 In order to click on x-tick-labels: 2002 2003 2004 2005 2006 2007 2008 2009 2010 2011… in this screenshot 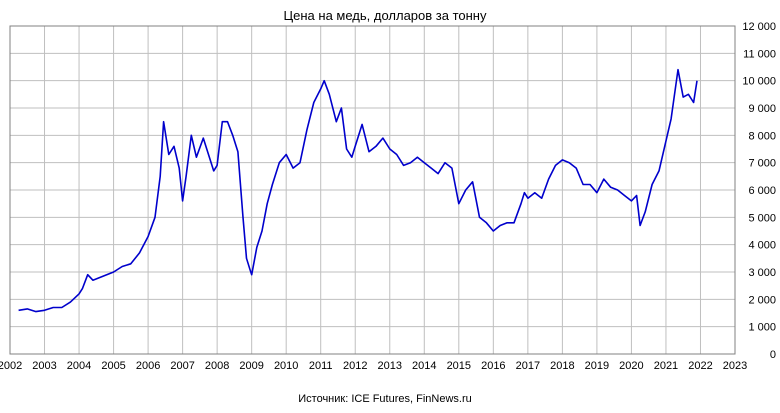, I will do `click(373, 366)`.